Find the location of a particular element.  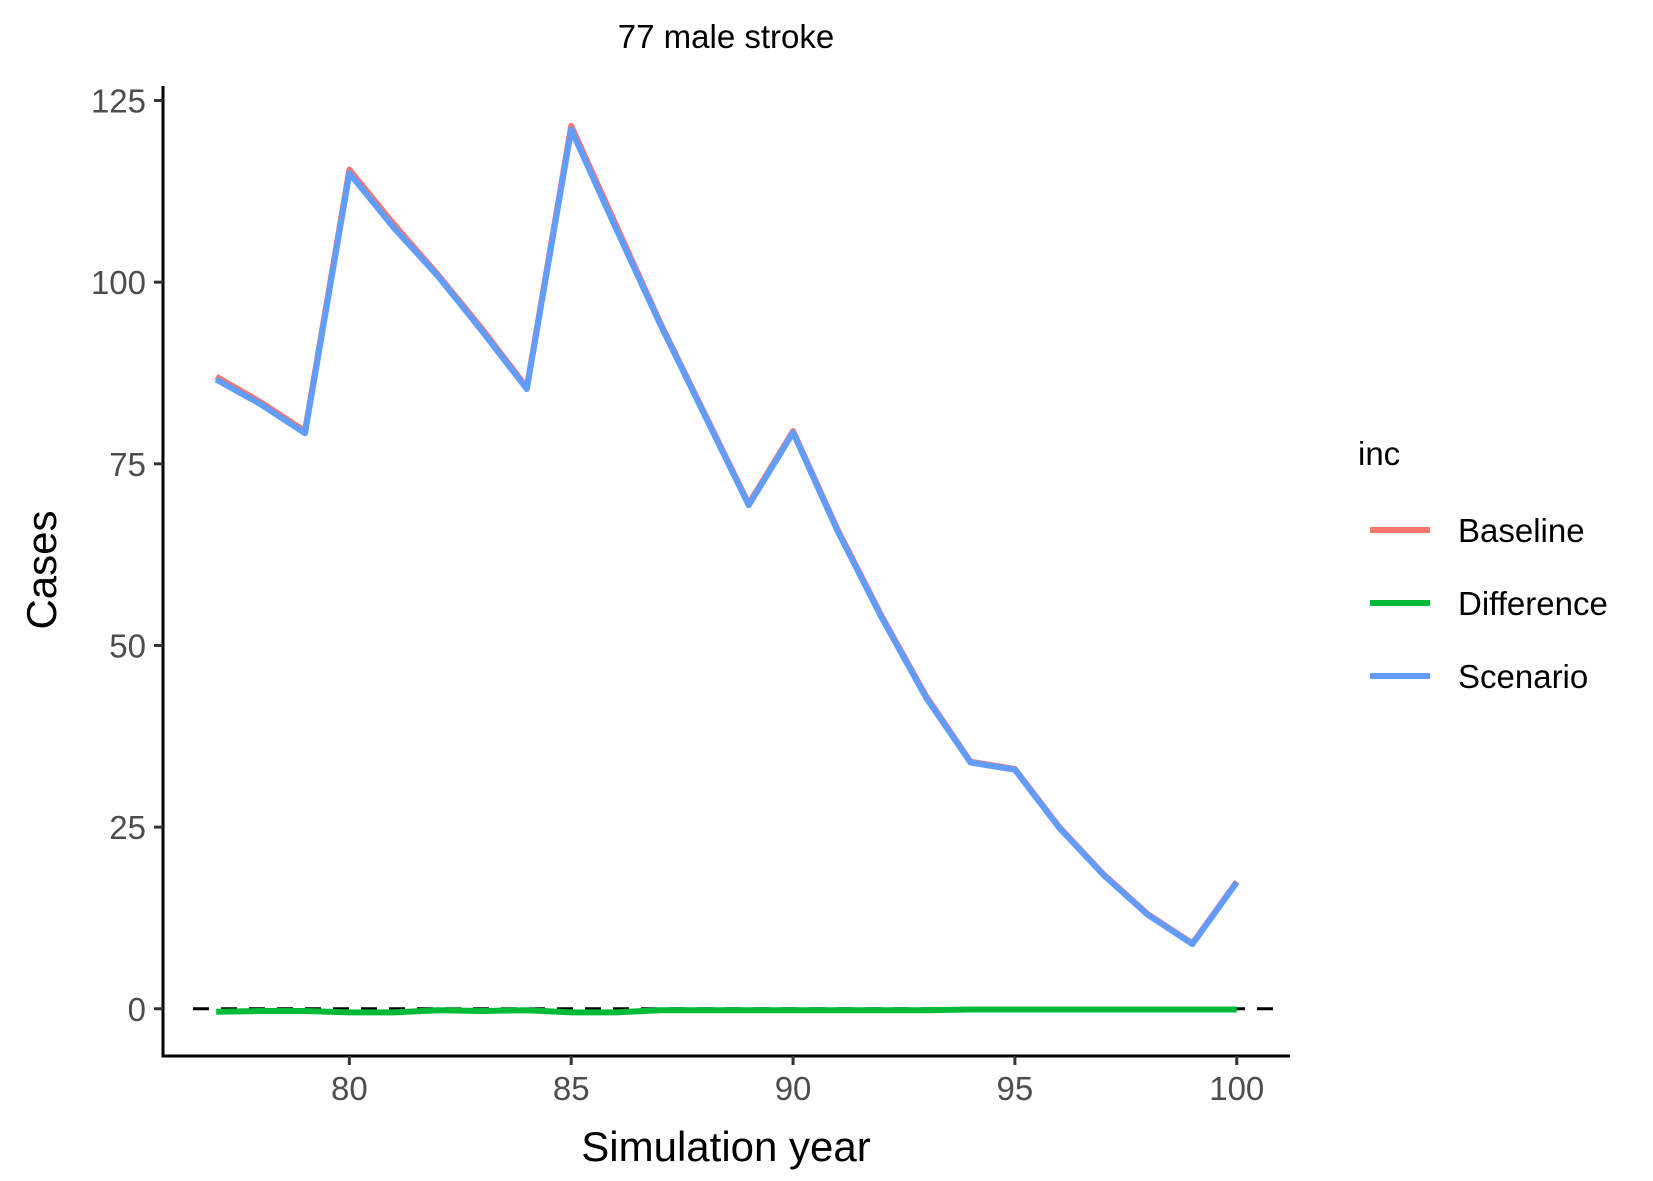

x-axis-ticks: 80 85 90 95 100 is located at coordinates (797, 1081).